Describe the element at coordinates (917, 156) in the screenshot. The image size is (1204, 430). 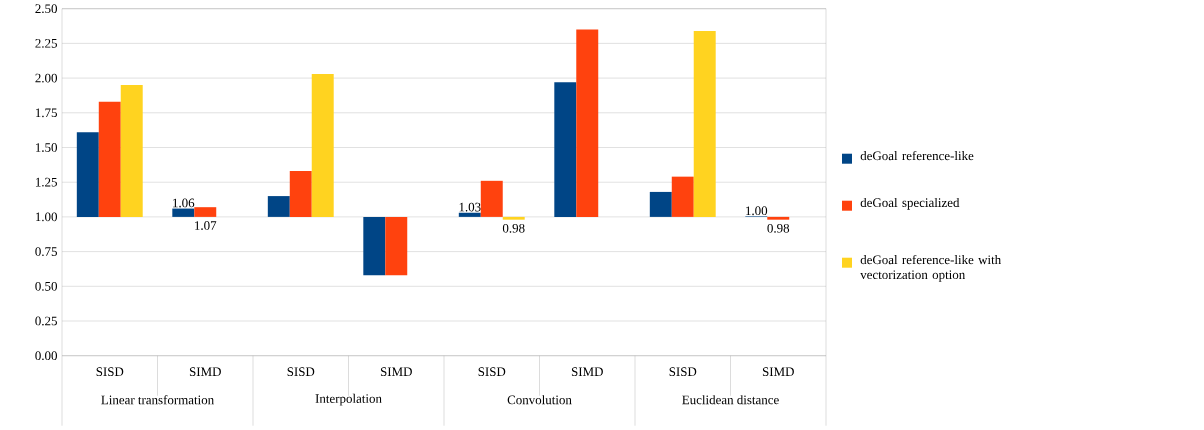
I see `legend-label: deGoal reference-like` at that location.